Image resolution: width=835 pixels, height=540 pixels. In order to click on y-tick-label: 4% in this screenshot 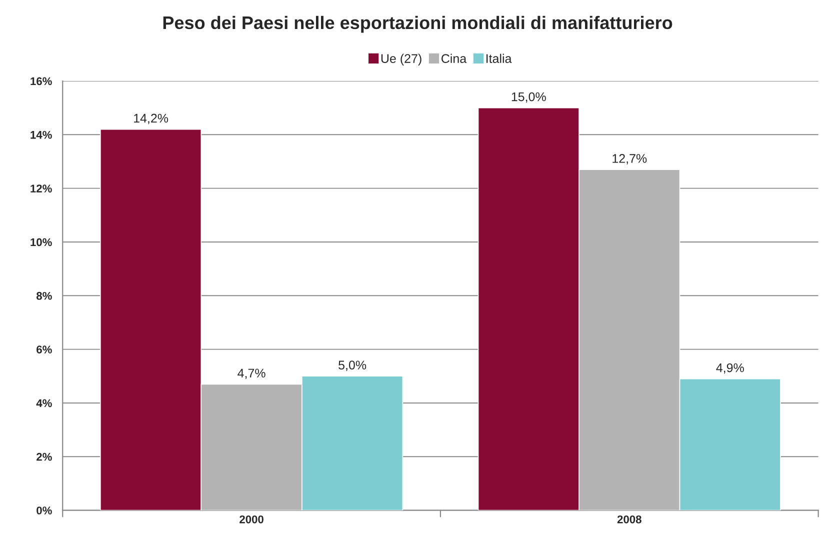, I will do `click(44, 403)`.